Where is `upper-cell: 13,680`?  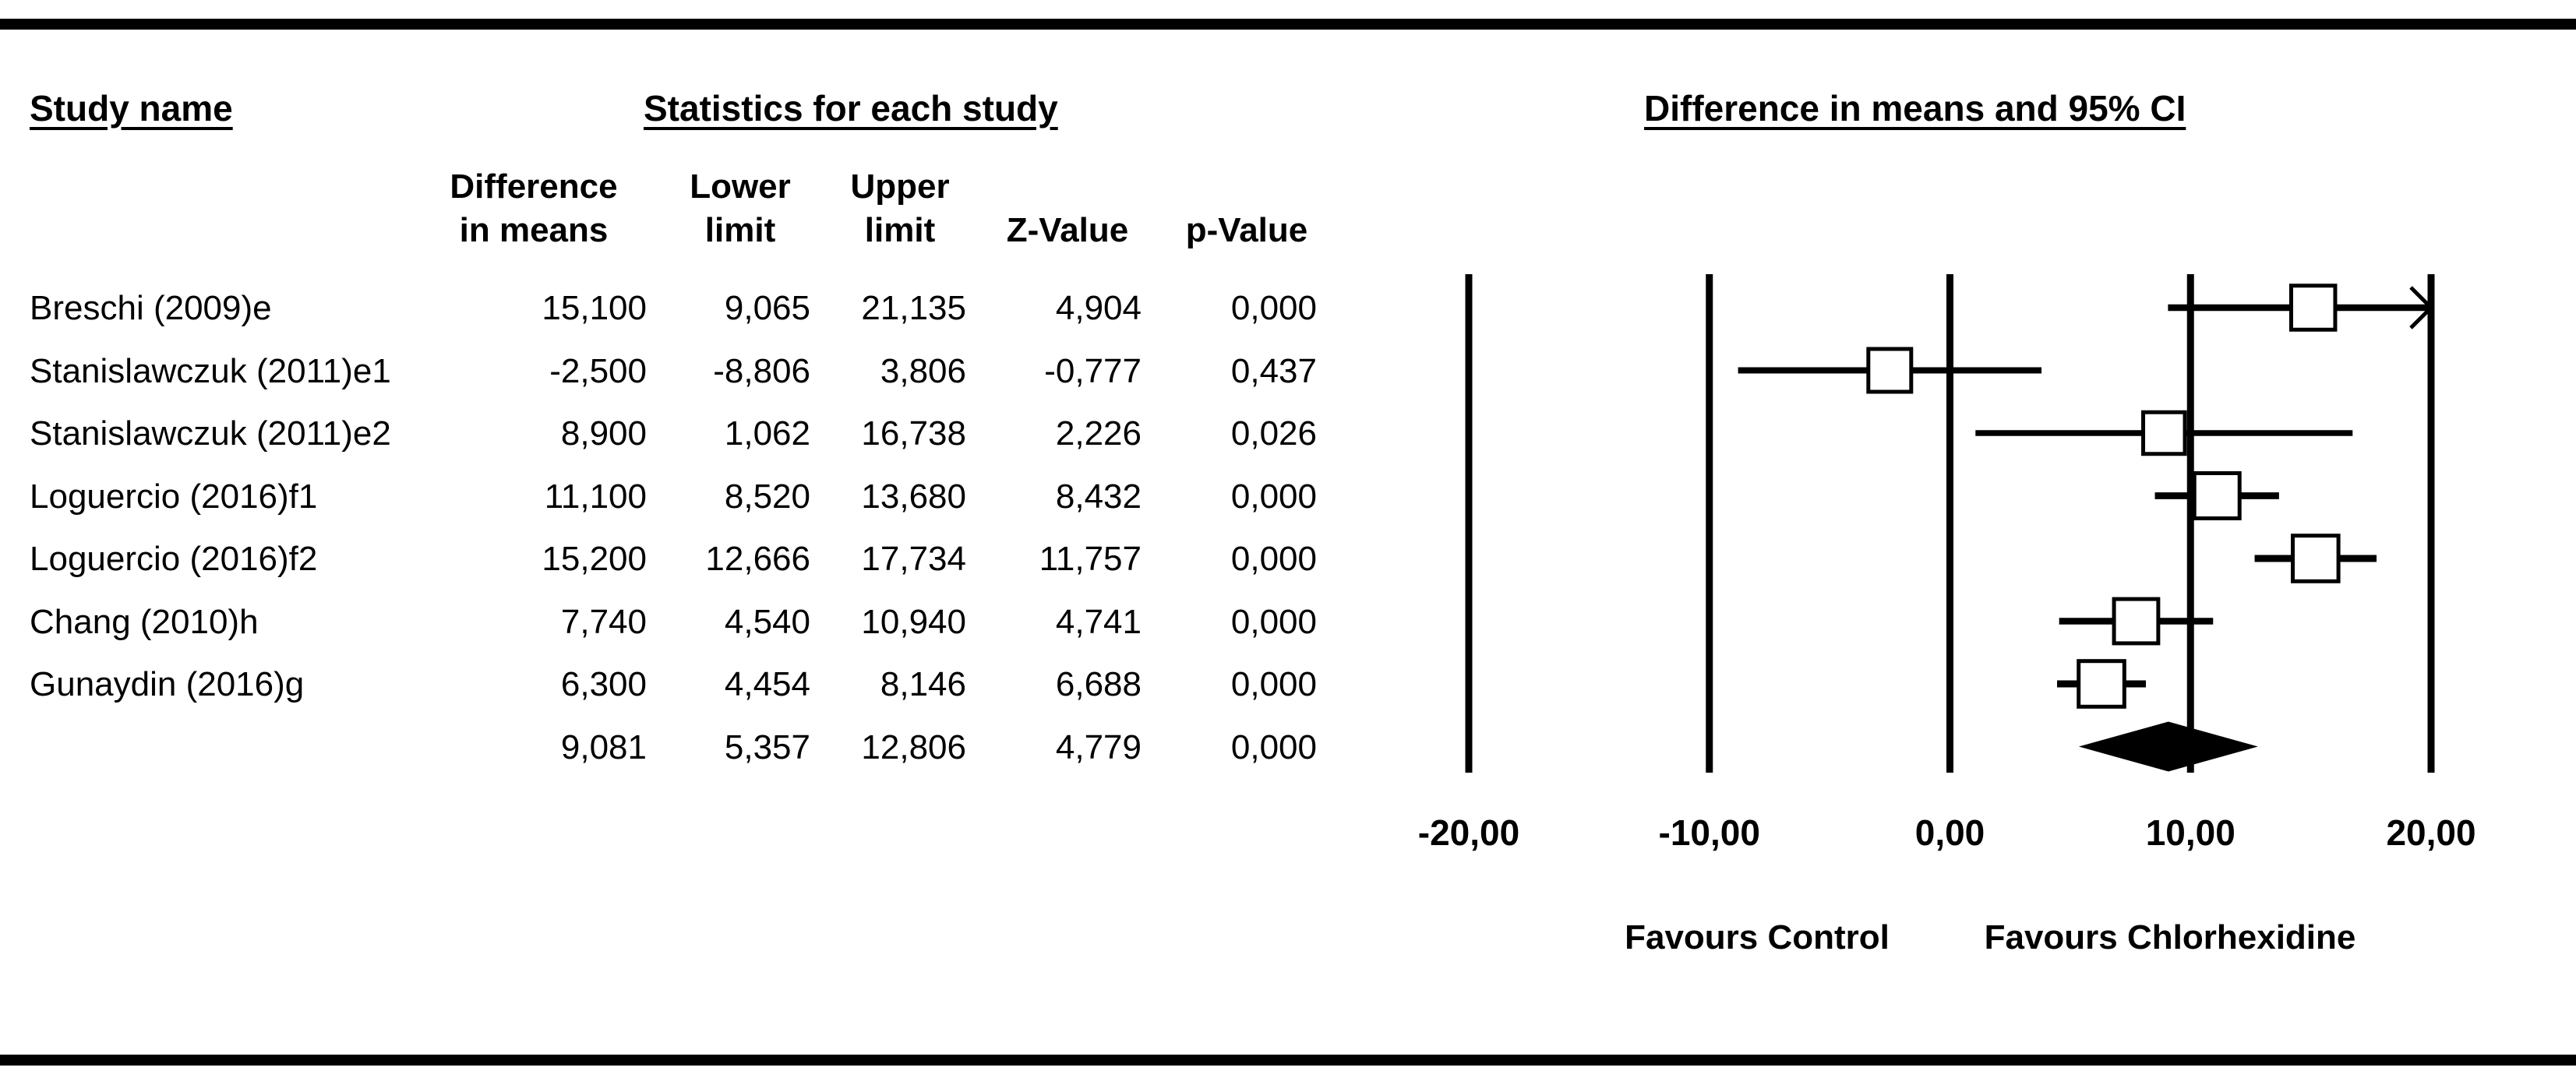
upper-cell: 13,680 is located at coordinates (913, 497).